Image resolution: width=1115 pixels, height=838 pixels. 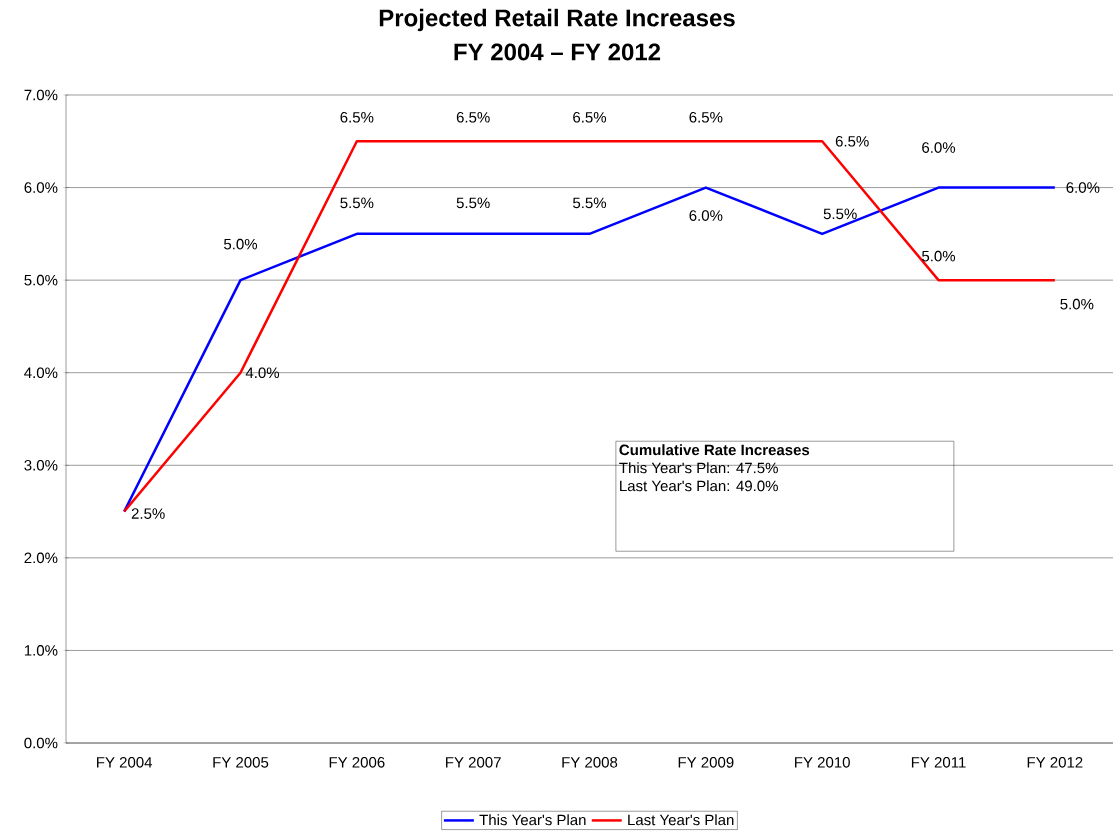 What do you see at coordinates (822, 762) in the screenshot?
I see `x-tick-label: FY 2010` at bounding box center [822, 762].